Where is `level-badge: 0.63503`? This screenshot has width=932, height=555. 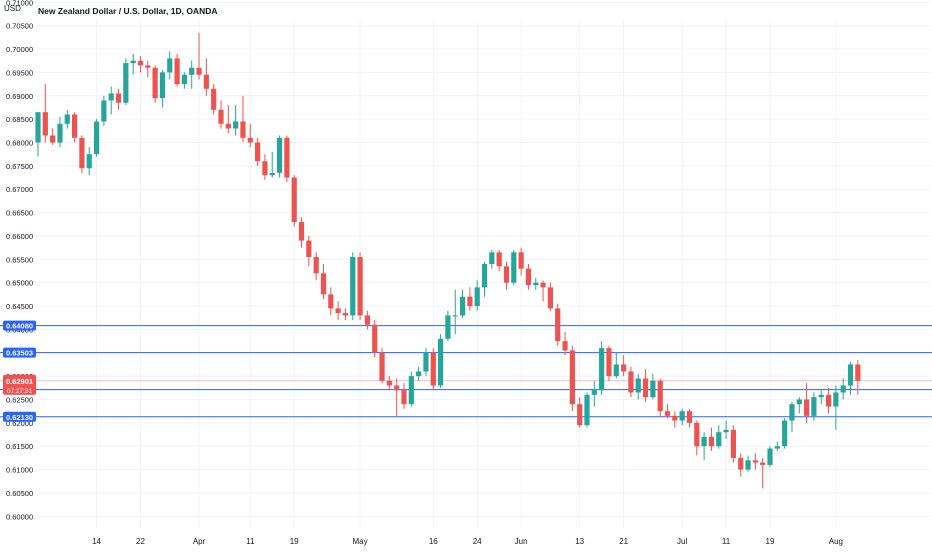 level-badge: 0.63503 is located at coordinates (19, 352).